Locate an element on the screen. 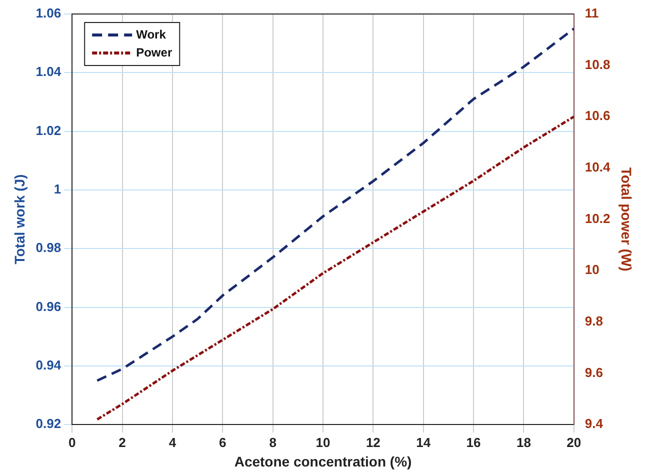 The image size is (646, 475). y-tick-label: 1 is located at coordinates (58, 189).